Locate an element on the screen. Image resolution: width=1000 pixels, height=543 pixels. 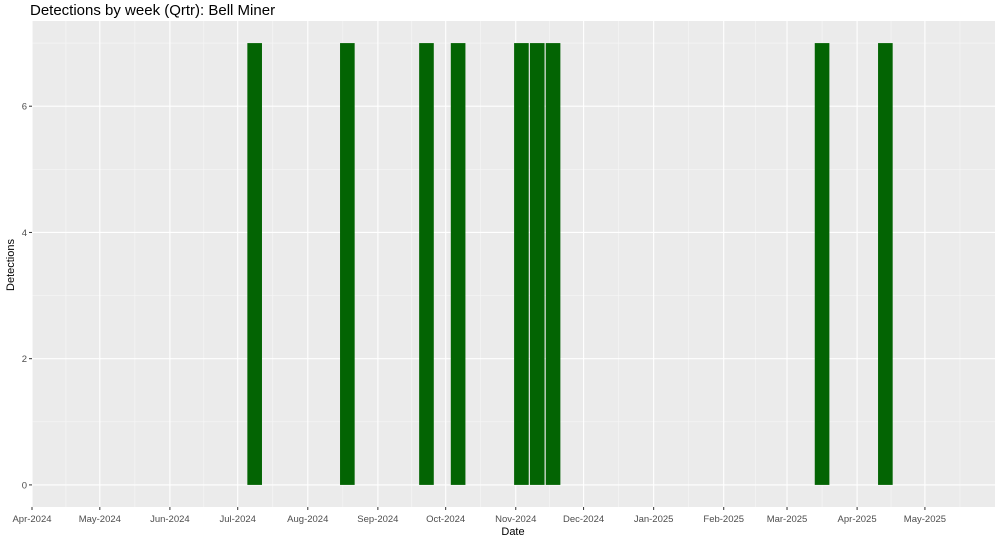
x-tick-label: Jun-2024 is located at coordinates (170, 519).